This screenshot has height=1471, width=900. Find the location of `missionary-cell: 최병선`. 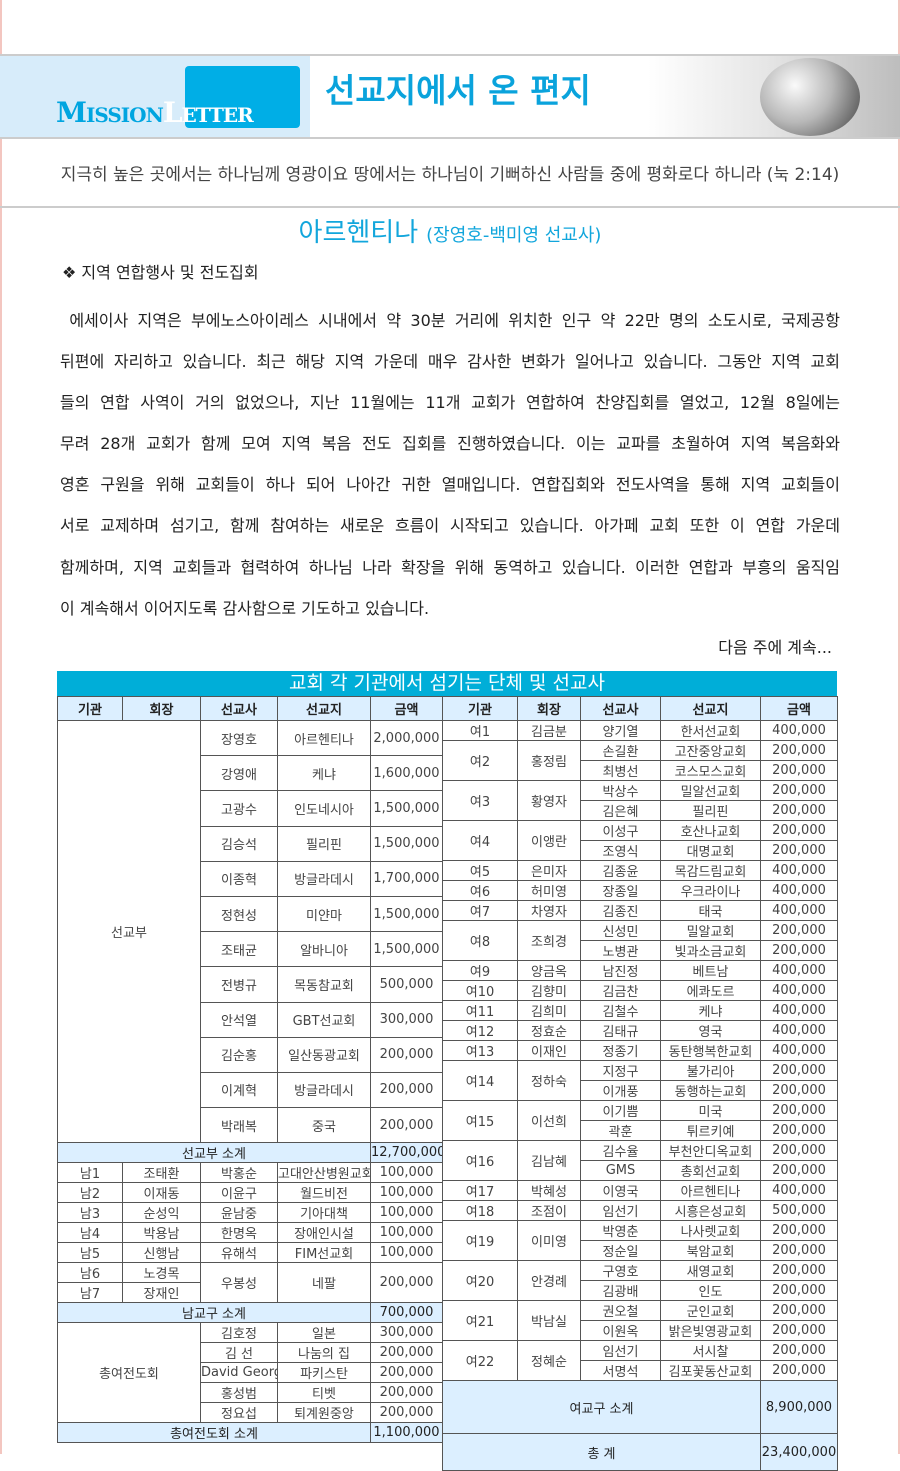

missionary-cell: 최병선 is located at coordinates (620, 770).